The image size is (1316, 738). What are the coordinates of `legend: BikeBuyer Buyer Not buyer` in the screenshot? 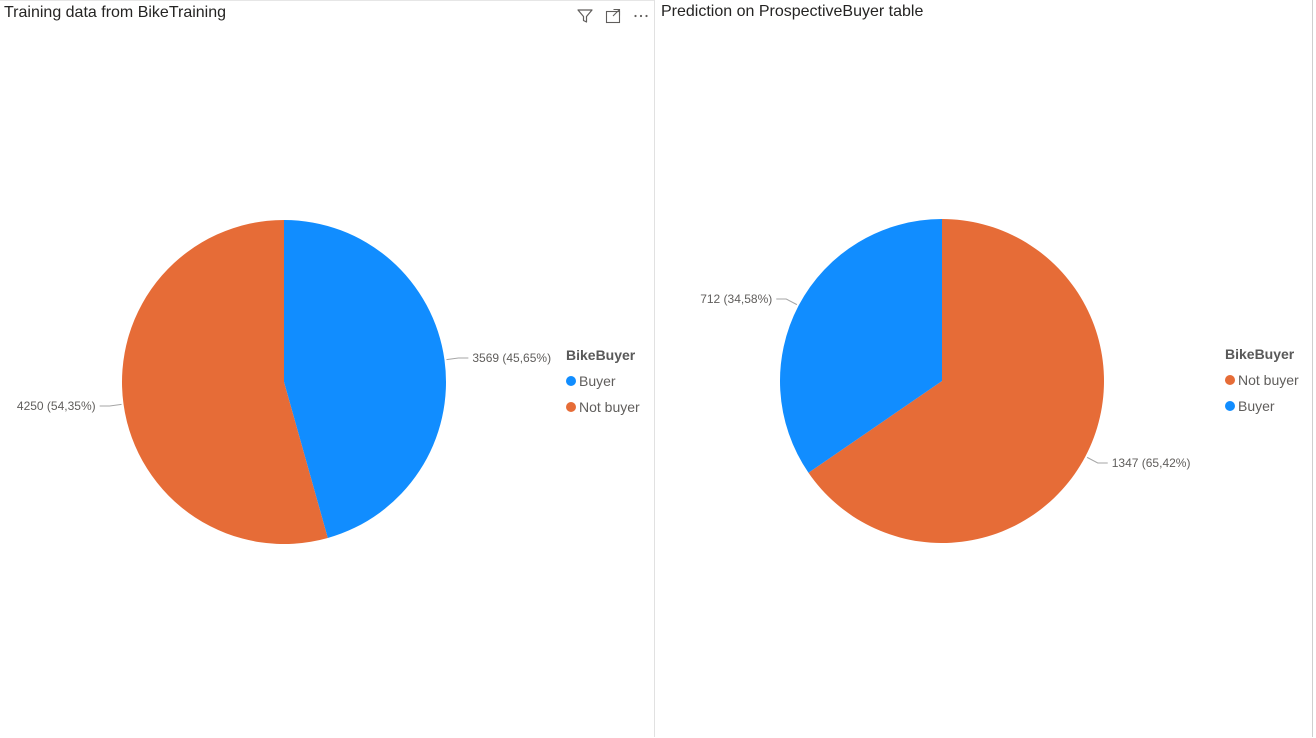 It's located at (603, 383).